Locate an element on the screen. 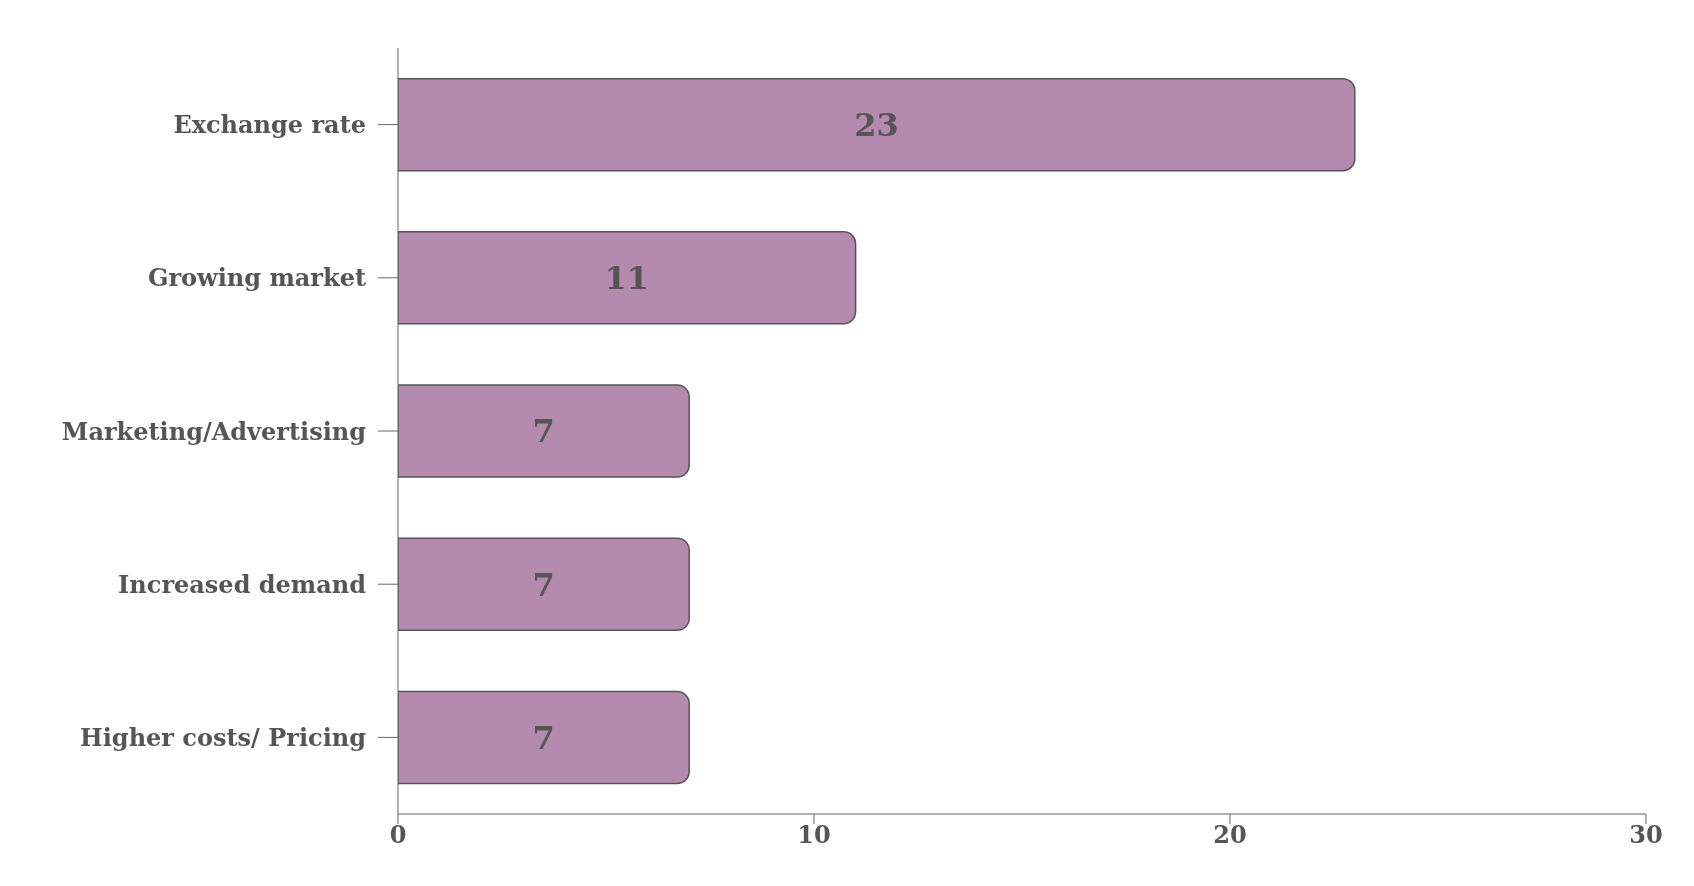  x-tick-label: 30 is located at coordinates (1646, 835).